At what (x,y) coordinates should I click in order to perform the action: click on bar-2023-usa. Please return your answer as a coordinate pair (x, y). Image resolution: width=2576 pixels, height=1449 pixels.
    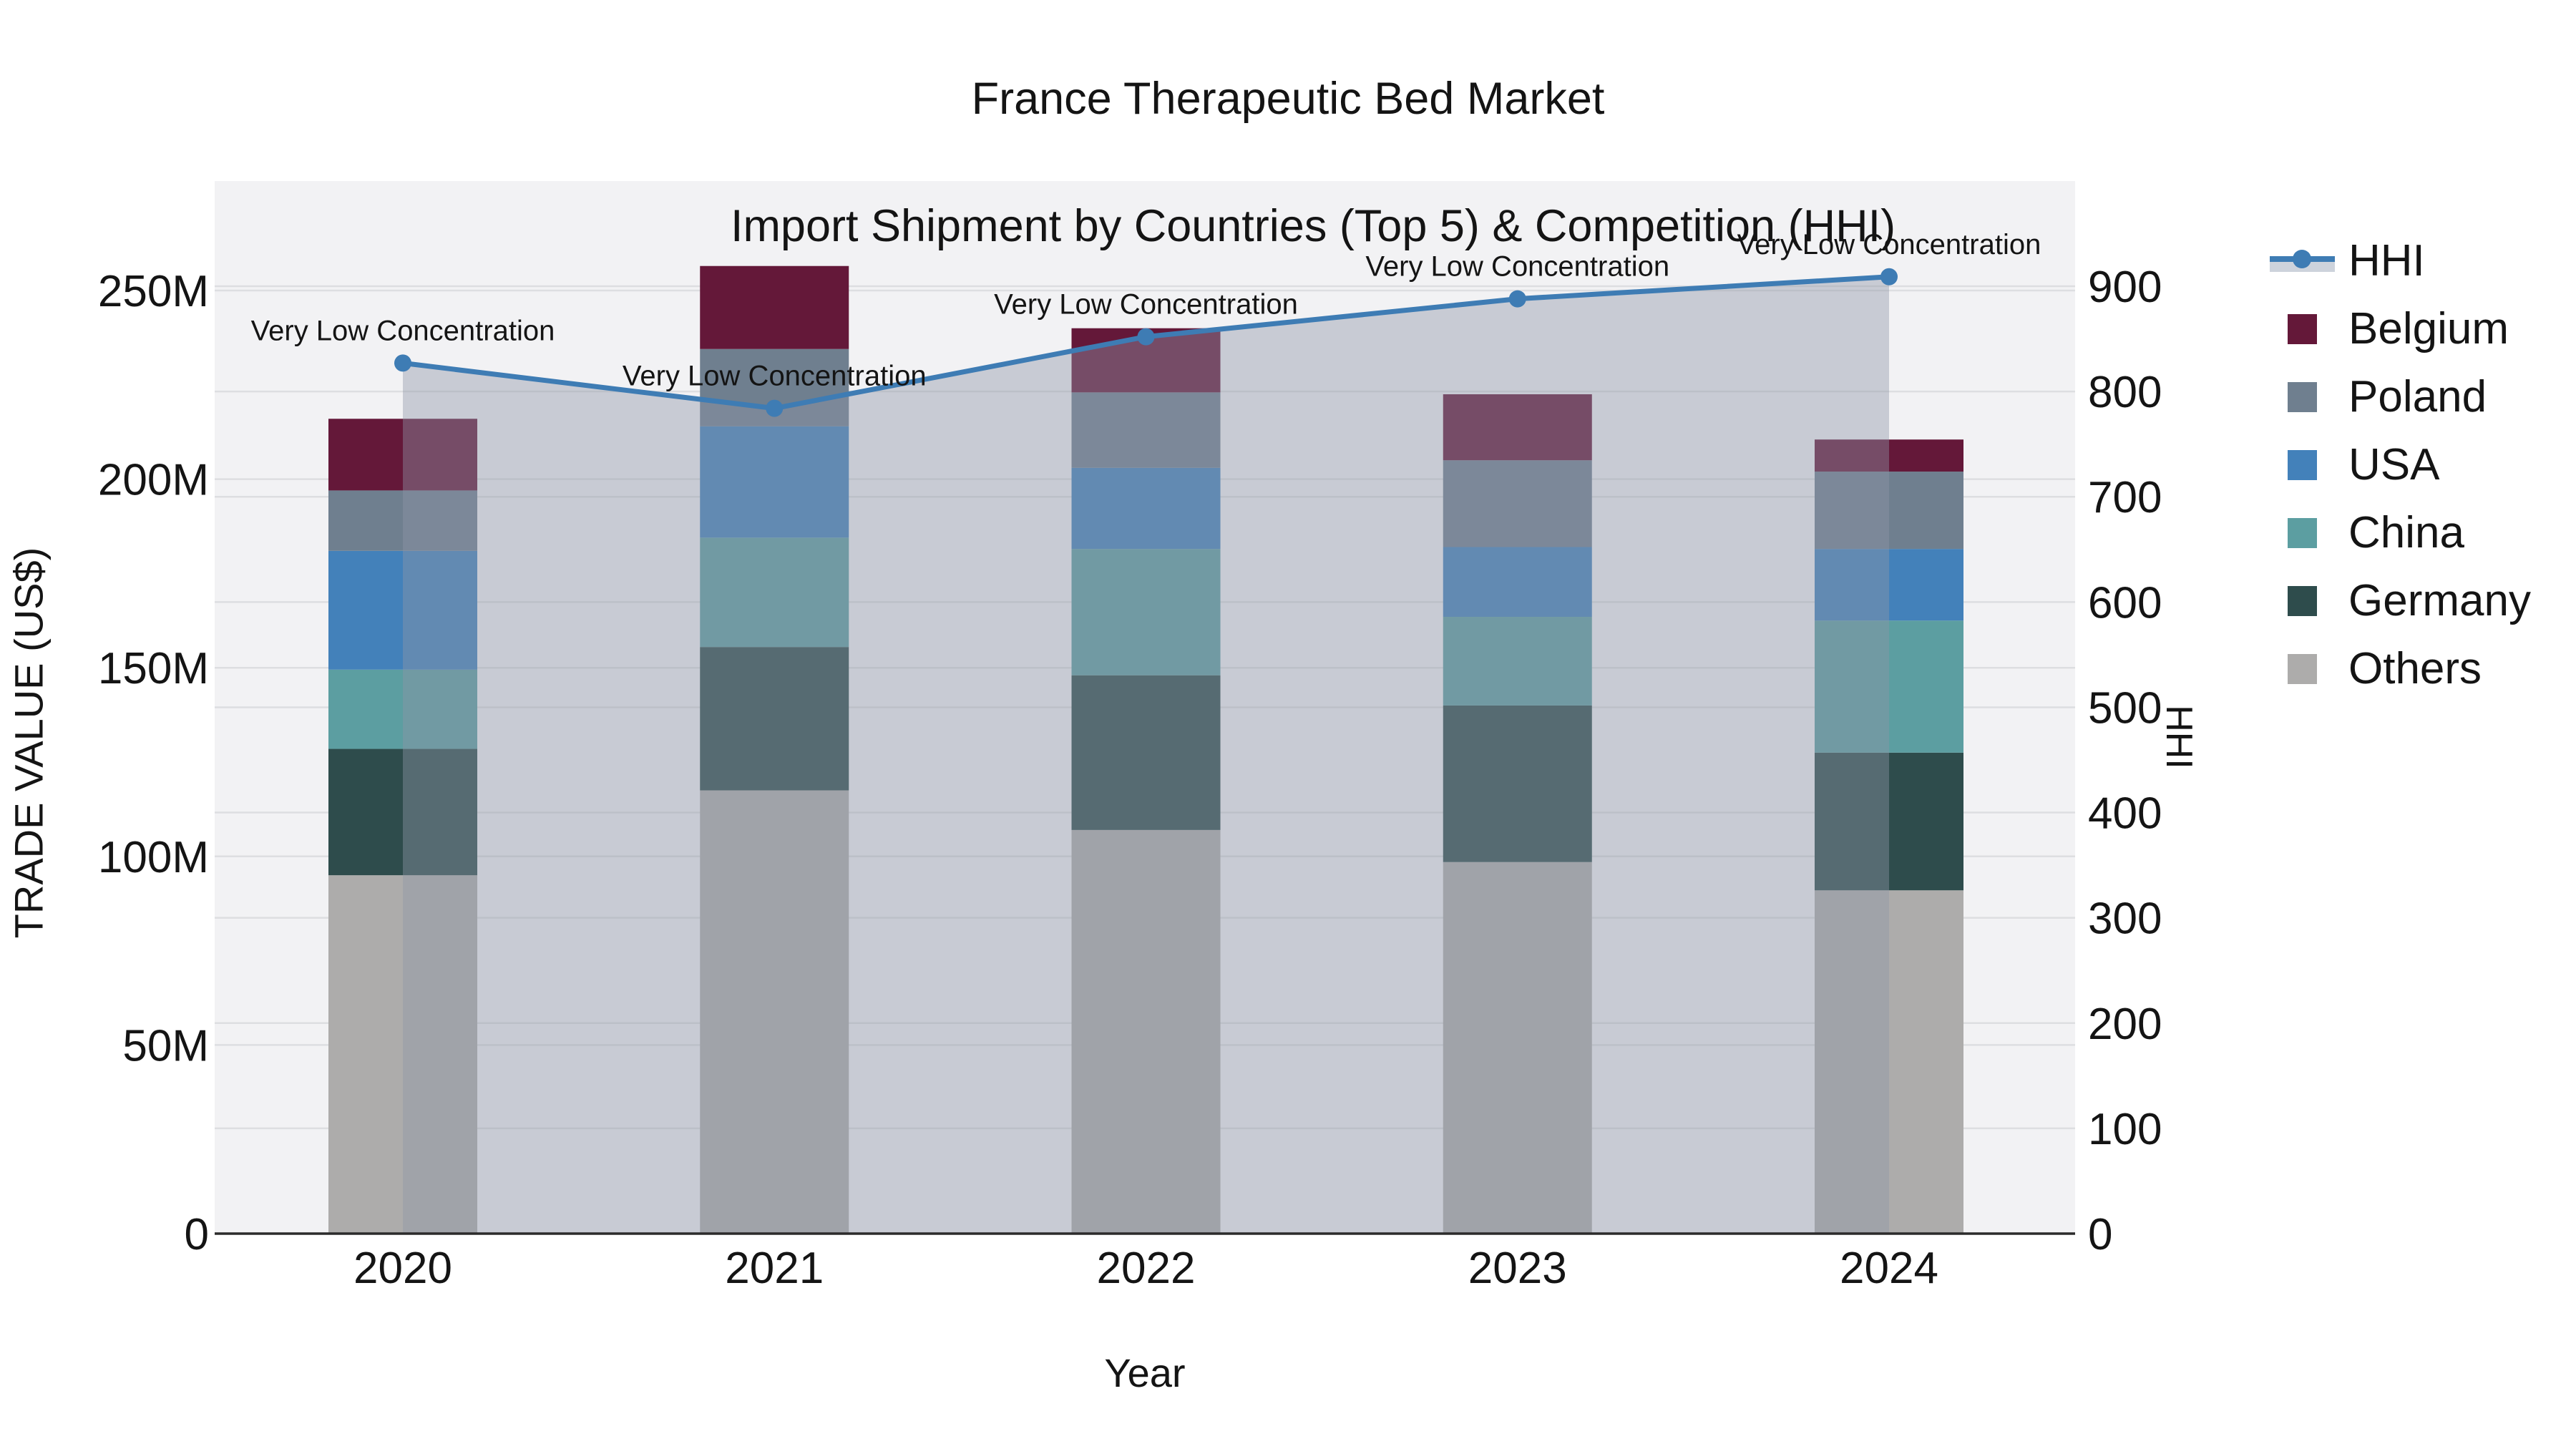
    Looking at the image, I should click on (1517, 582).